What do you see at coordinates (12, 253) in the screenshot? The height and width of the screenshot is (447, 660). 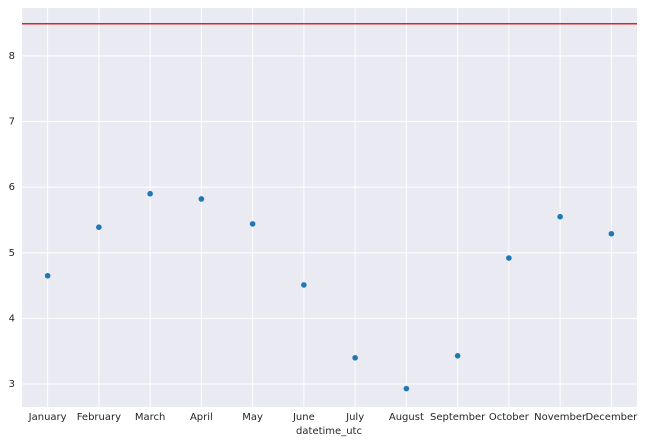 I see `y-tick-label: 5` at bounding box center [12, 253].